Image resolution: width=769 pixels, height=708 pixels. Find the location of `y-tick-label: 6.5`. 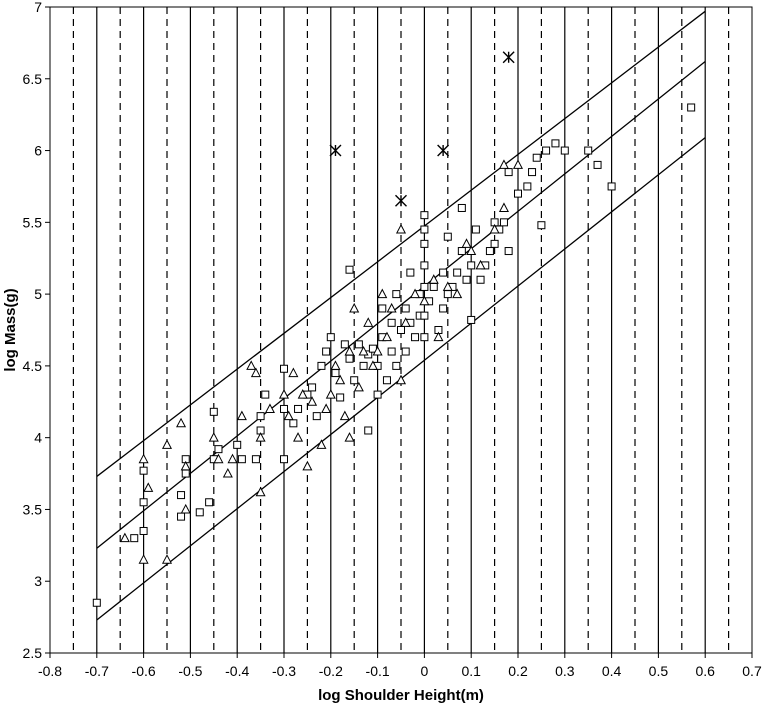

y-tick-label: 6.5 is located at coordinates (33, 79).